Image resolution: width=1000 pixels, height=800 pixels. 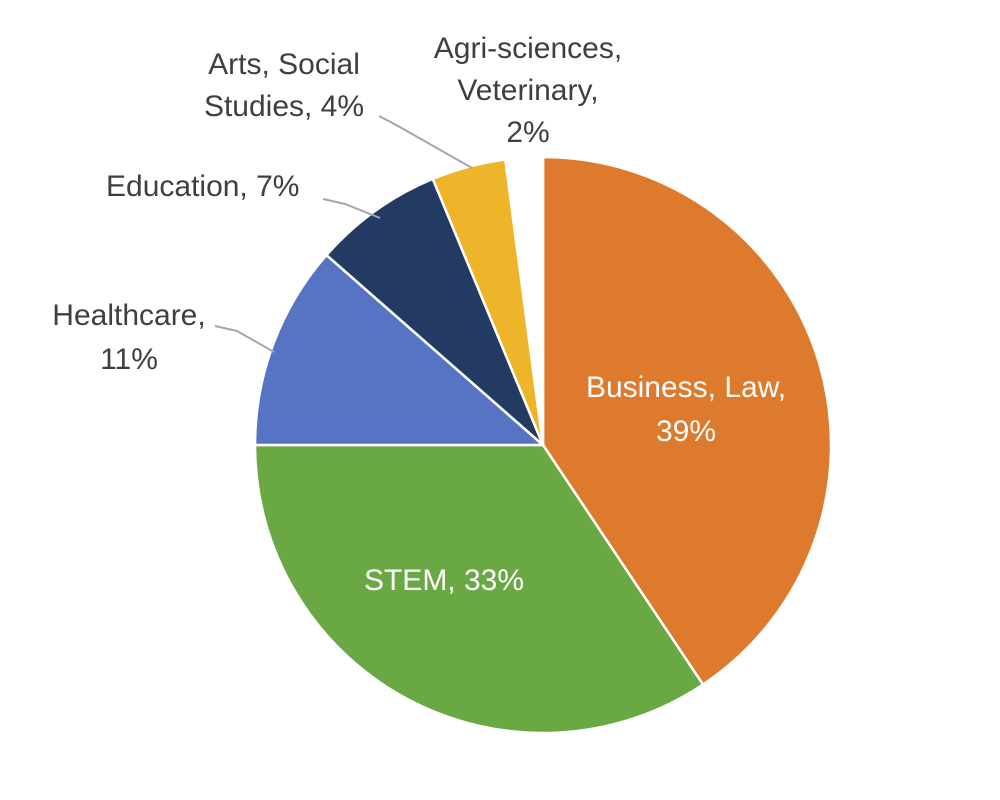 I want to click on pie-slice-education, so click(x=435, y=312).